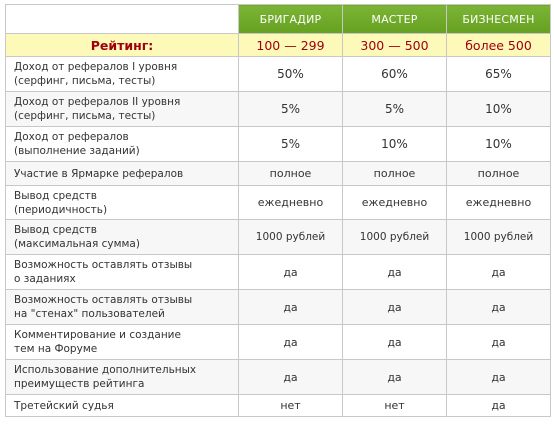 The height and width of the screenshot is (442, 554). What do you see at coordinates (79, 384) in the screenshot?
I see `feature-label-line: преимуществ рейтинга` at bounding box center [79, 384].